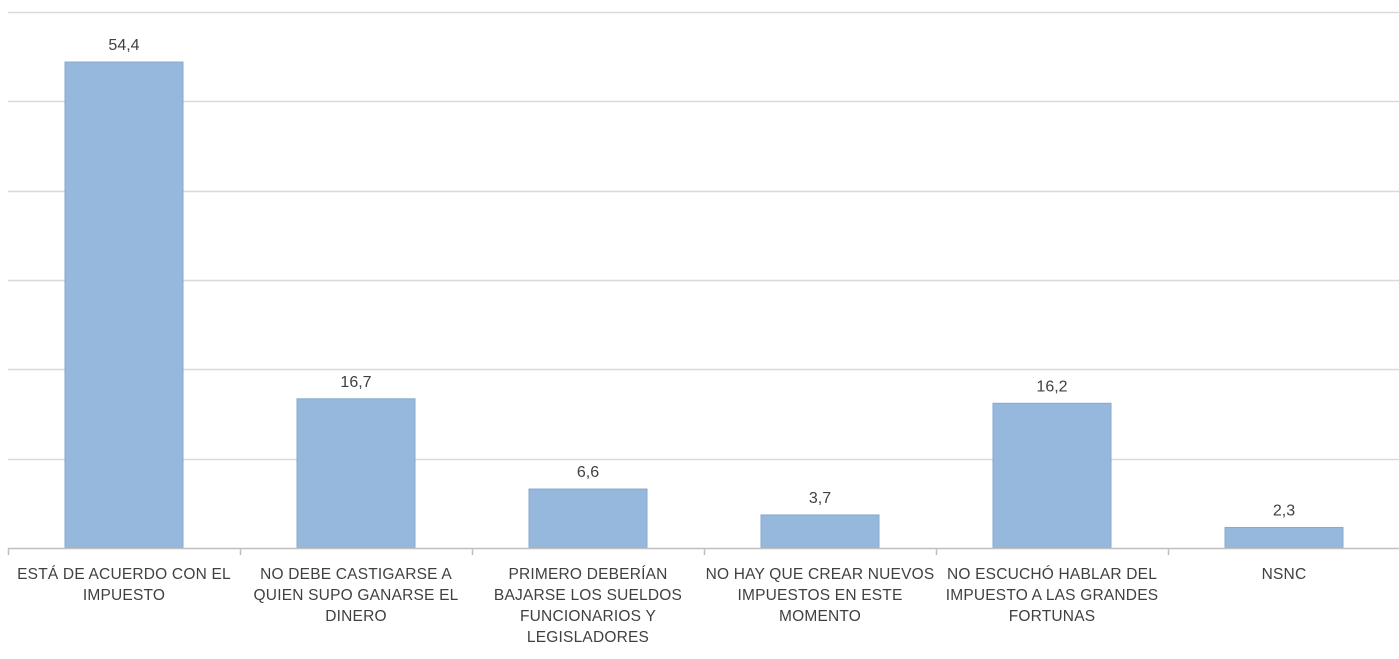  I want to click on x-tick-label: ESTÁ DE ACUERDO CON EL IMPUESTO, so click(124, 585).